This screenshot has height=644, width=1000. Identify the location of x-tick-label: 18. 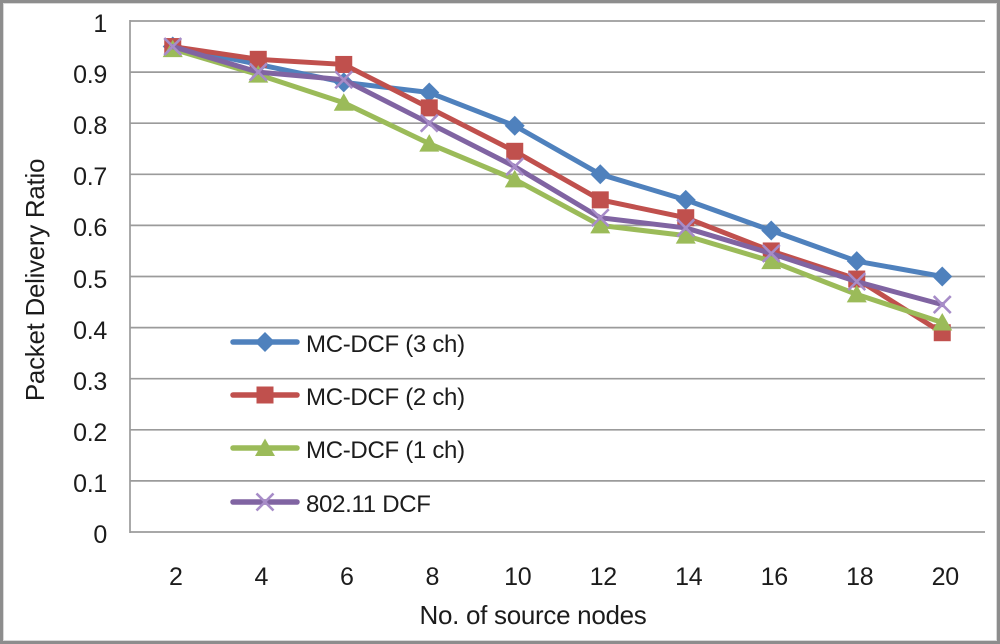
(860, 577).